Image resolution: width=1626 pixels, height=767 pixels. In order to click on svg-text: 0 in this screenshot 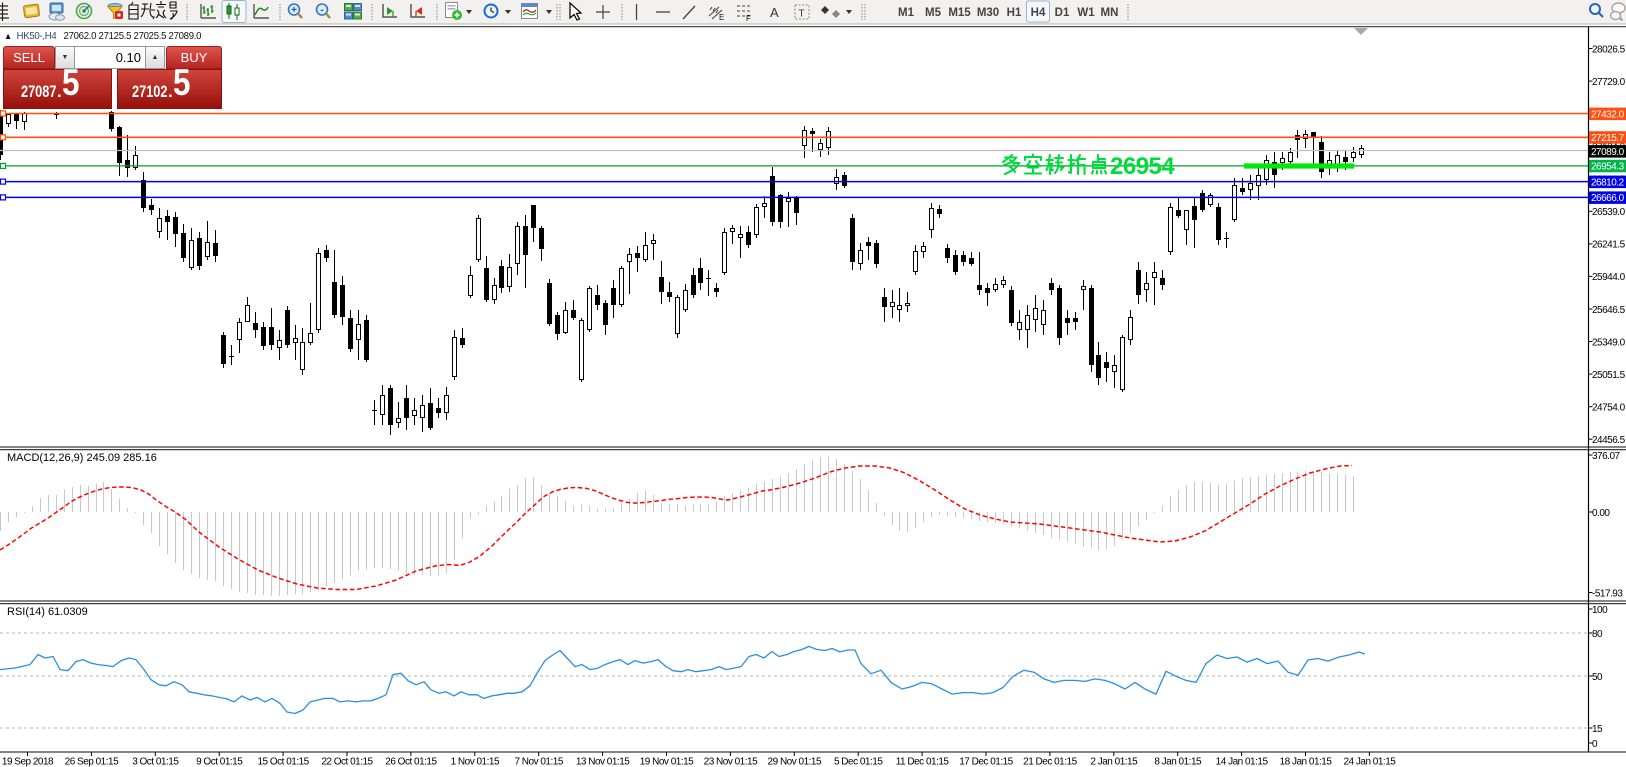, I will do `click(1595, 744)`.